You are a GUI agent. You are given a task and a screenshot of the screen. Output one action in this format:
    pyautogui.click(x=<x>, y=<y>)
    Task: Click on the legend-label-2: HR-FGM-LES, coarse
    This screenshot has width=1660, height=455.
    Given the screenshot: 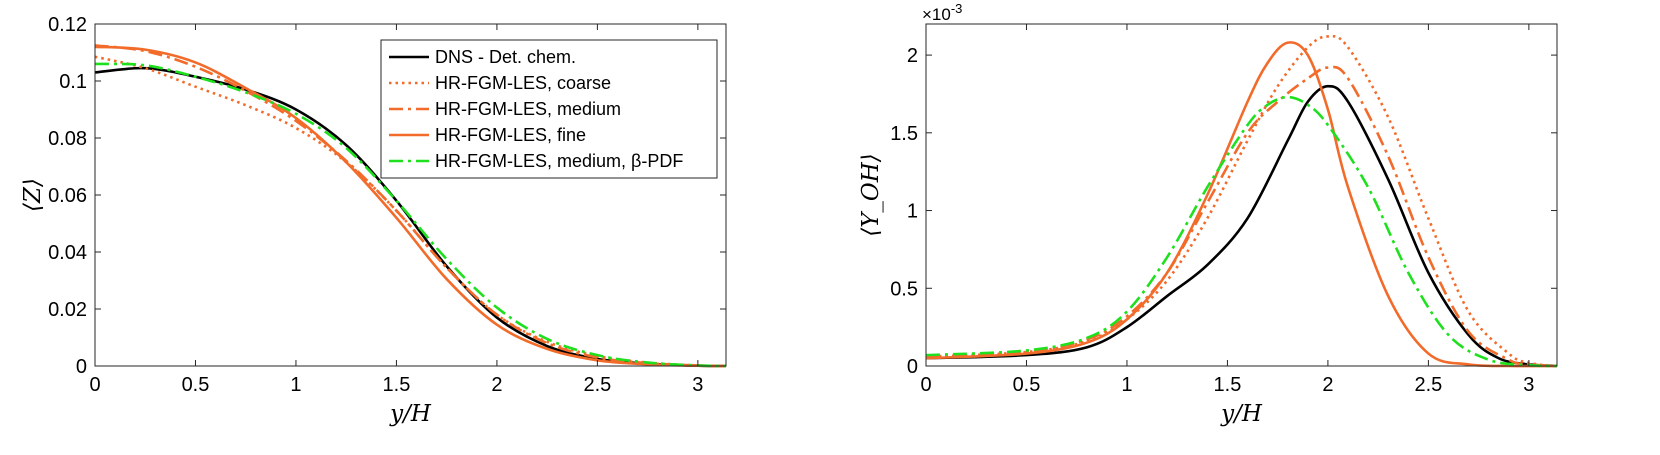 What is the action you would take?
    pyautogui.click(x=523, y=83)
    